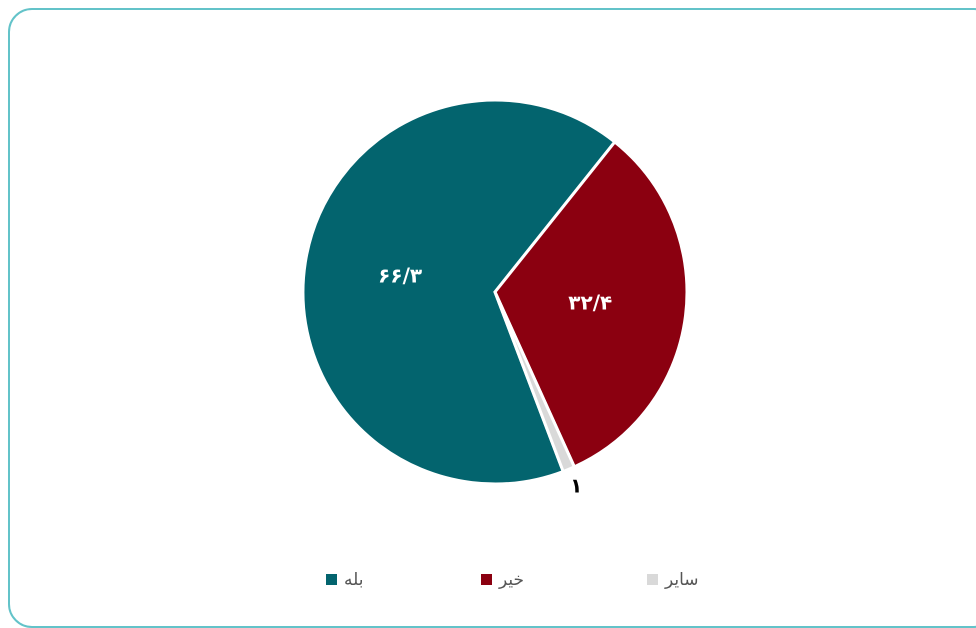 The width and height of the screenshot is (976, 628). What do you see at coordinates (353, 580) in the screenshot?
I see `legend-label: بله` at bounding box center [353, 580].